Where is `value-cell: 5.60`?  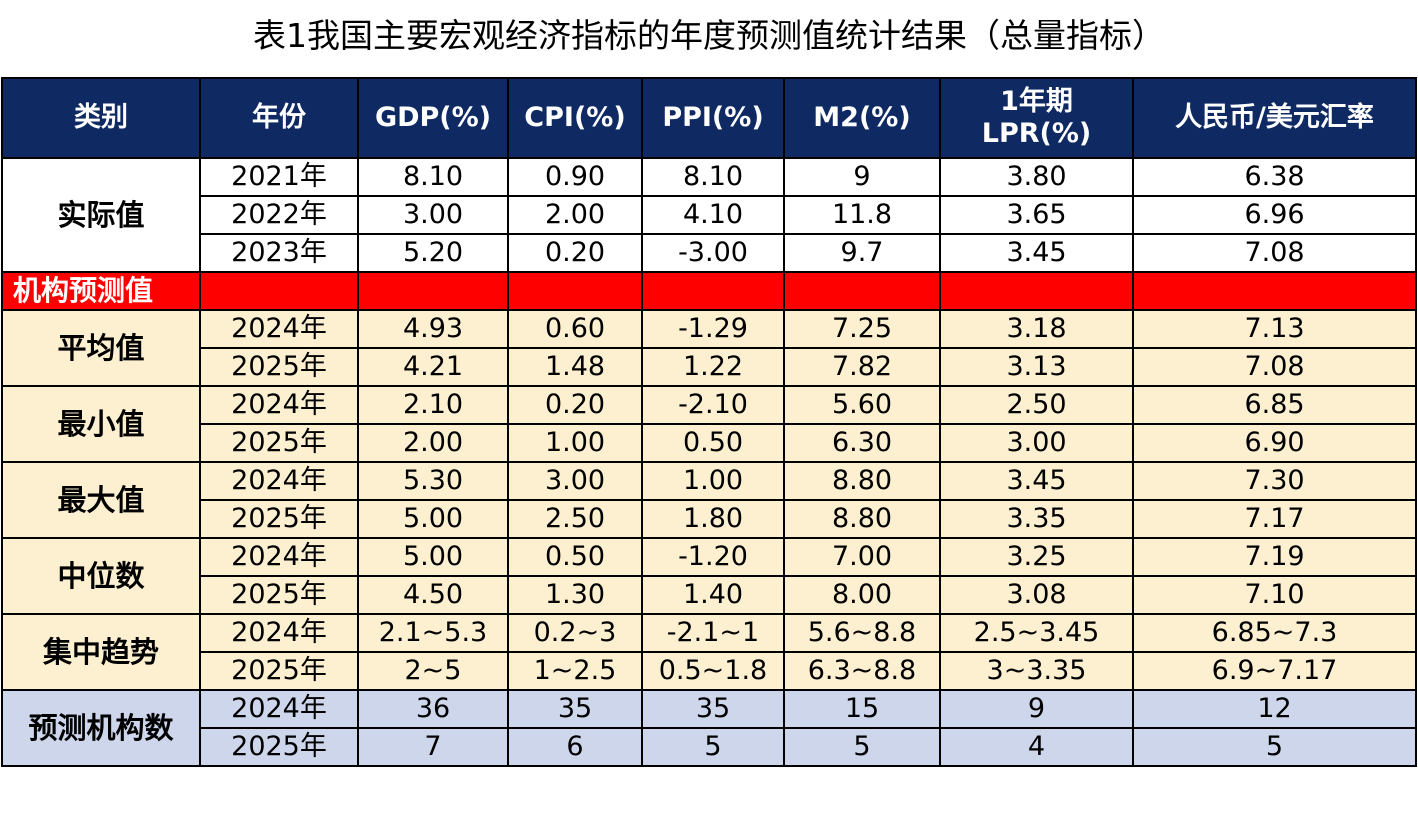
value-cell: 5.60 is located at coordinates (862, 405).